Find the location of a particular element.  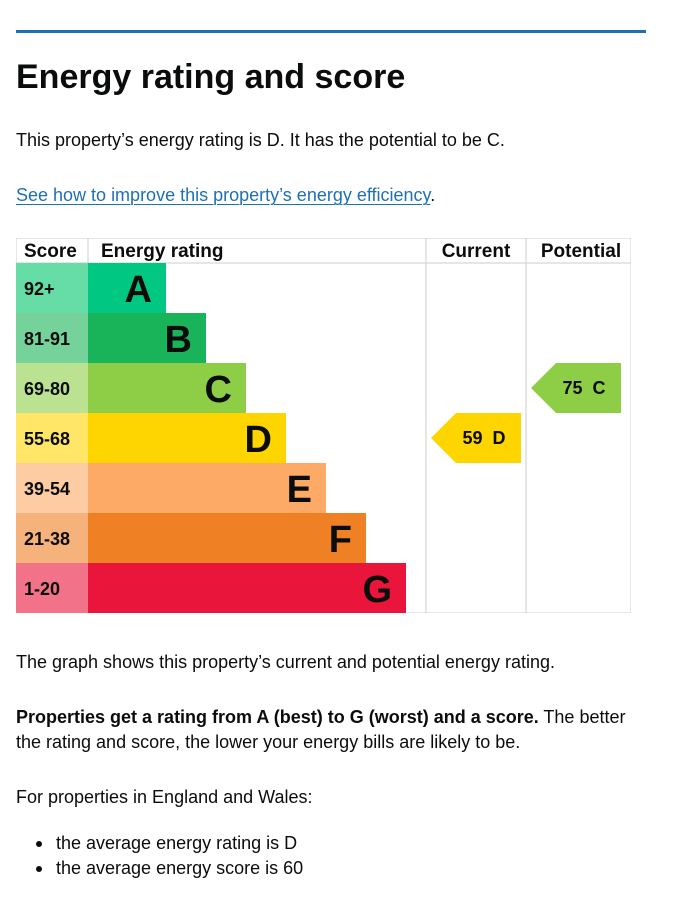

band-bar-f is located at coordinates (227, 538).